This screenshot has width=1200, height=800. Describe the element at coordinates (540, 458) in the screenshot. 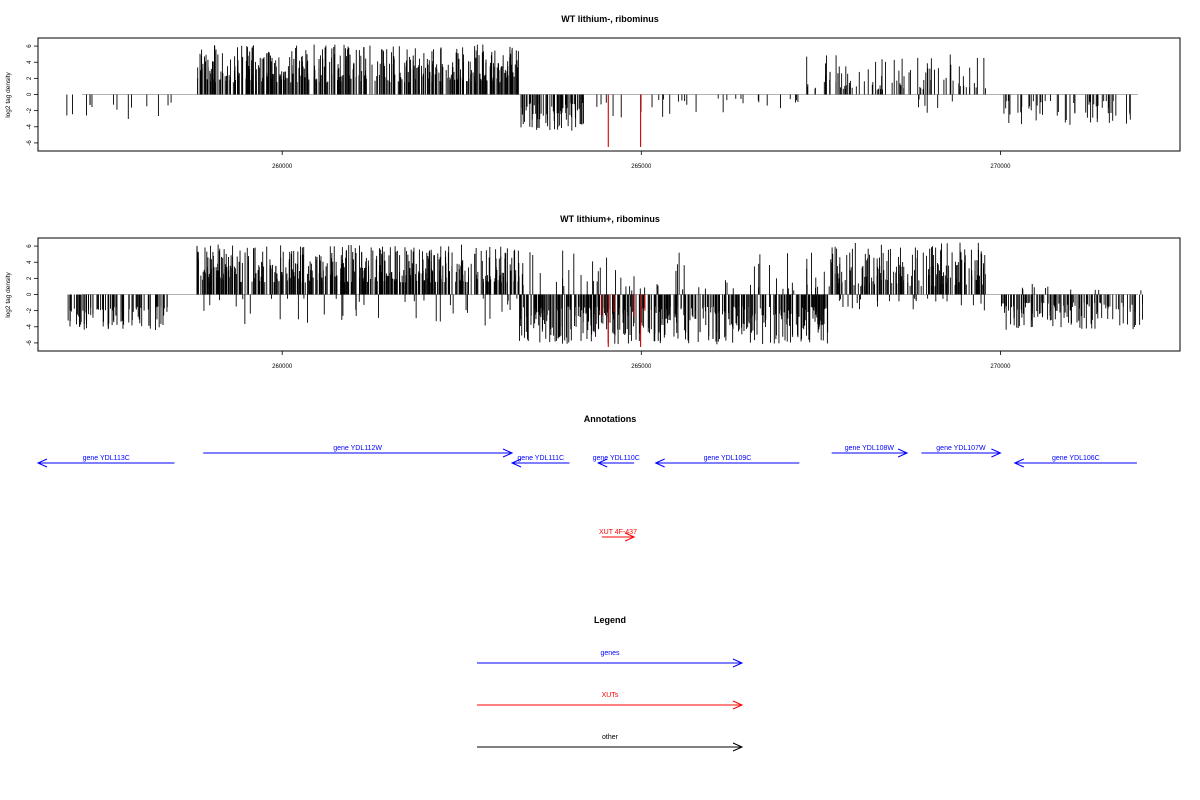

I see `annotation-label: gene YDL111C` at that location.